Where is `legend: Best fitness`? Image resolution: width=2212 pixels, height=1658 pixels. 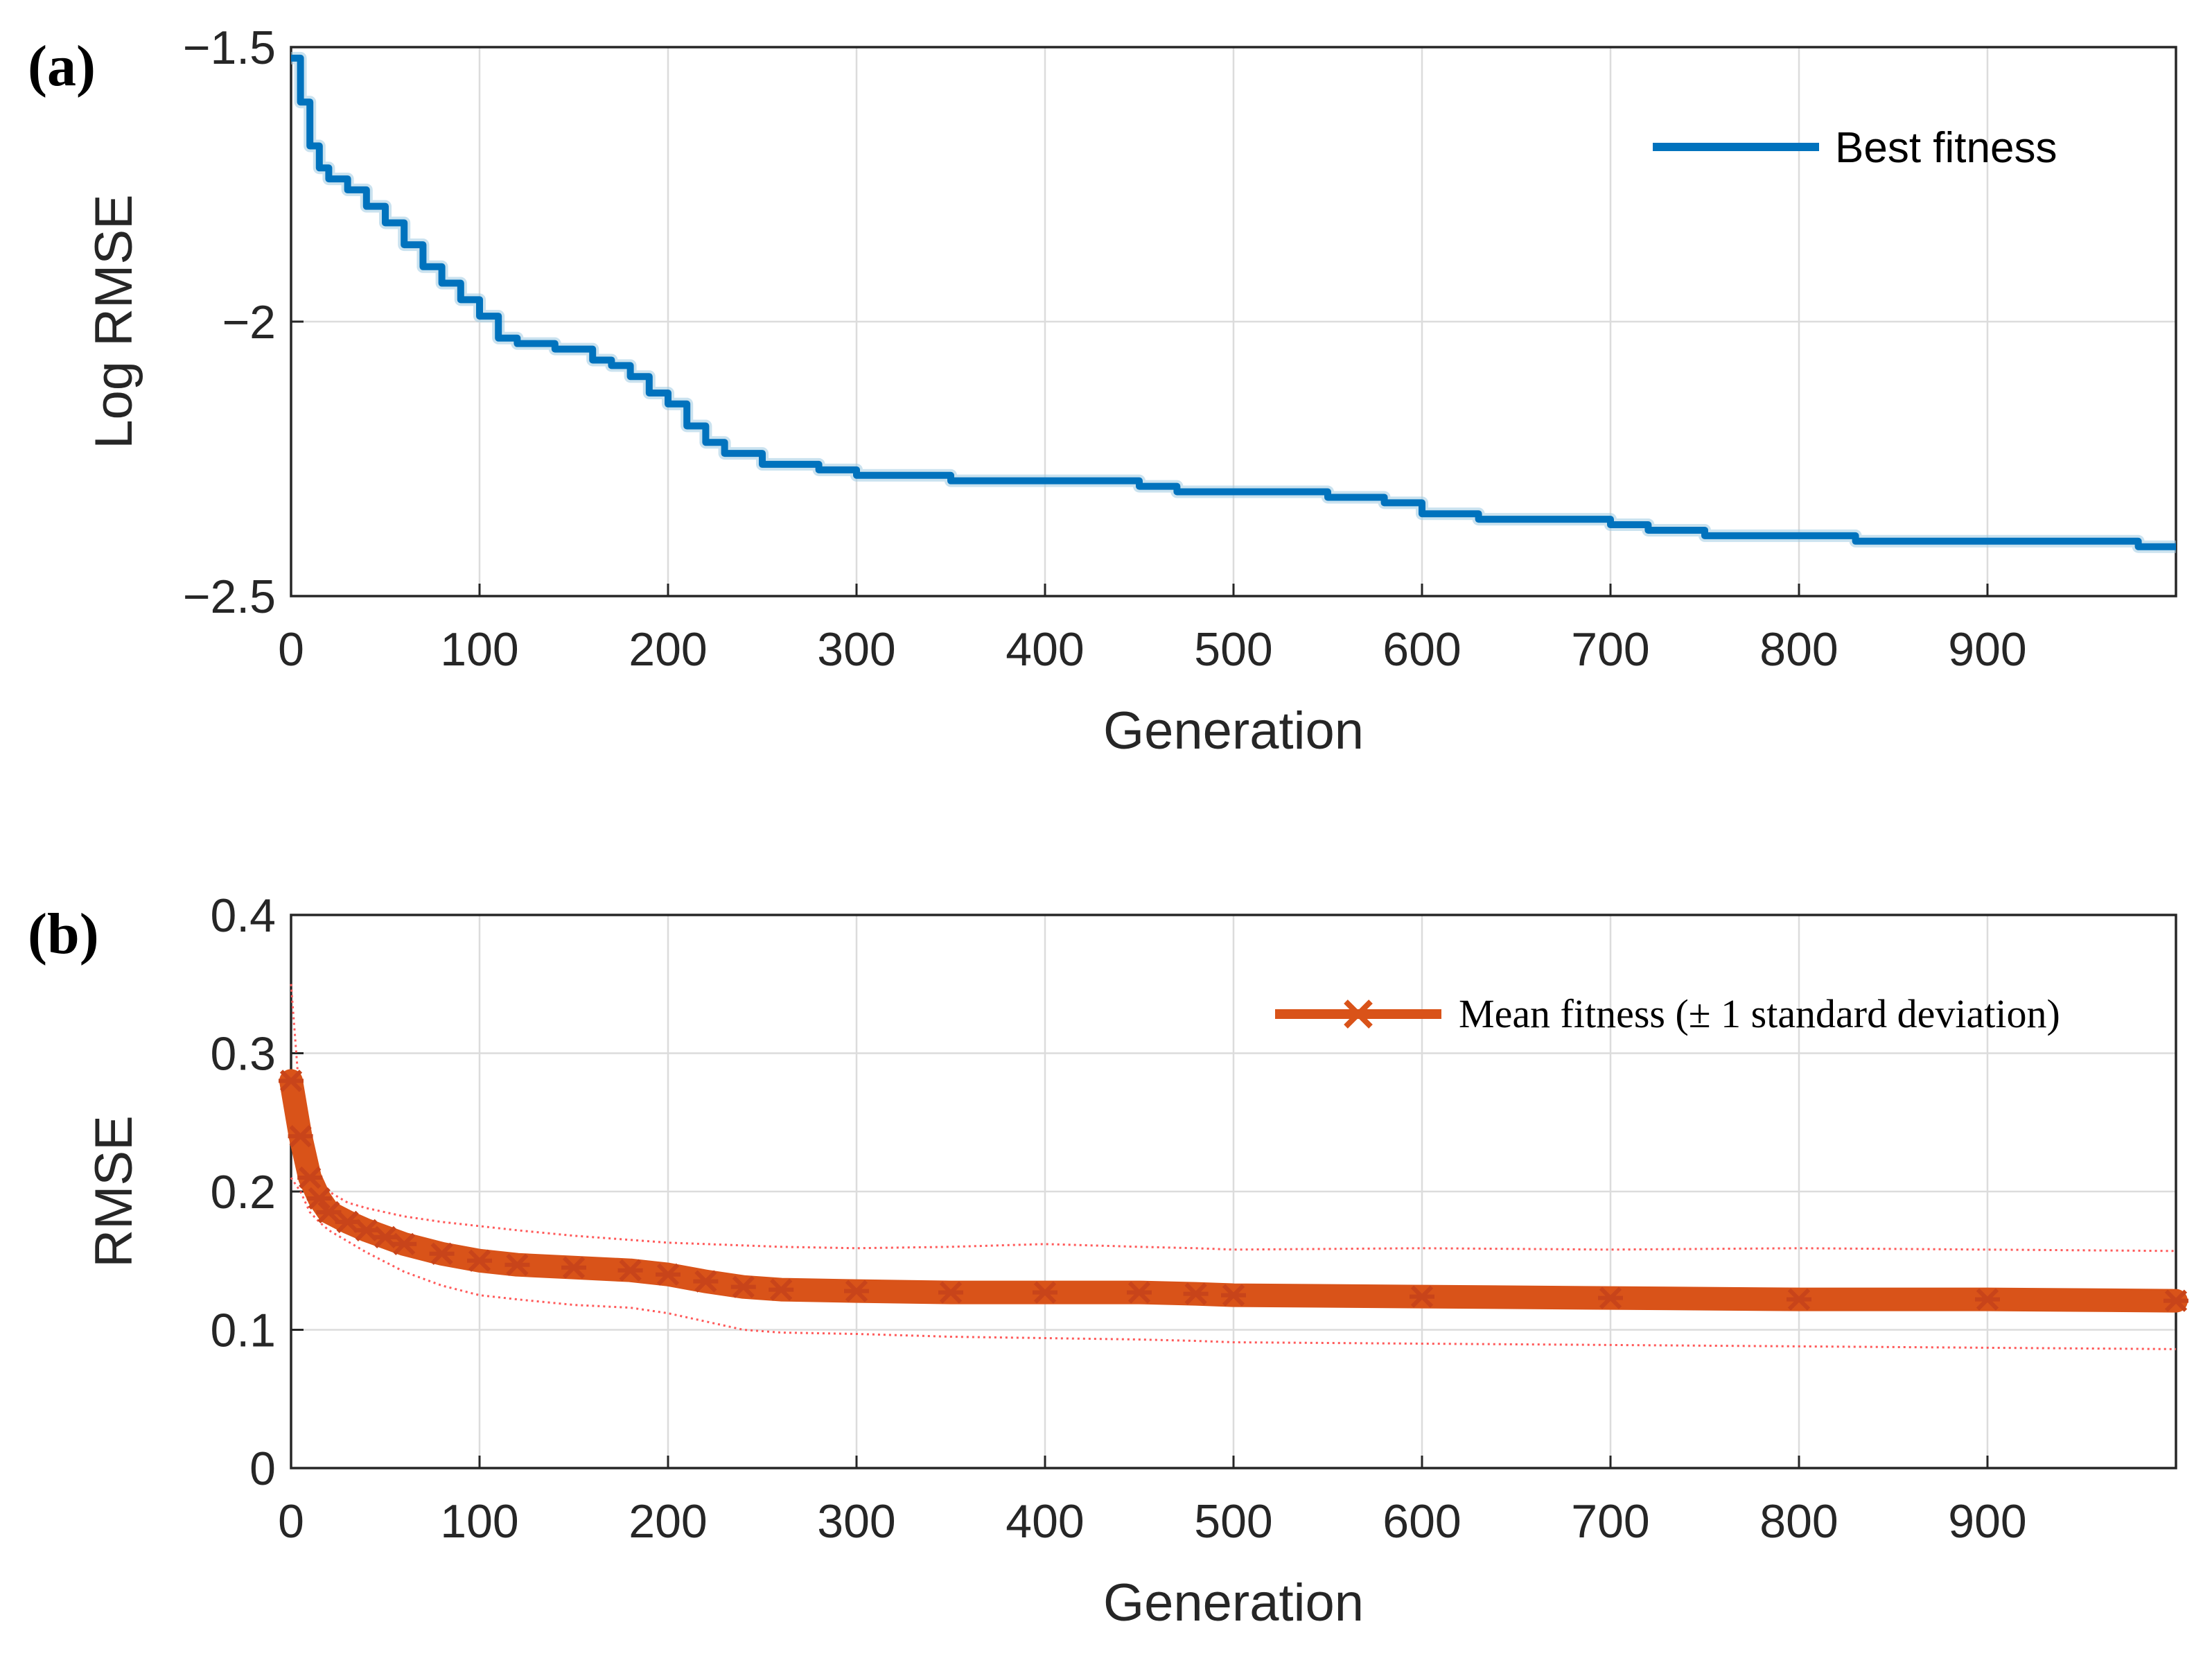 legend: Best fitness is located at coordinates (1855, 148).